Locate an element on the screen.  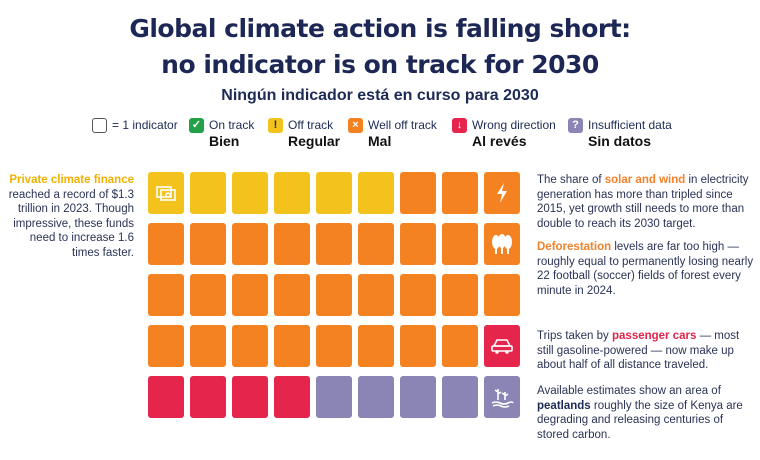
note-cars-highlight: passenger cars is located at coordinates (654, 336).